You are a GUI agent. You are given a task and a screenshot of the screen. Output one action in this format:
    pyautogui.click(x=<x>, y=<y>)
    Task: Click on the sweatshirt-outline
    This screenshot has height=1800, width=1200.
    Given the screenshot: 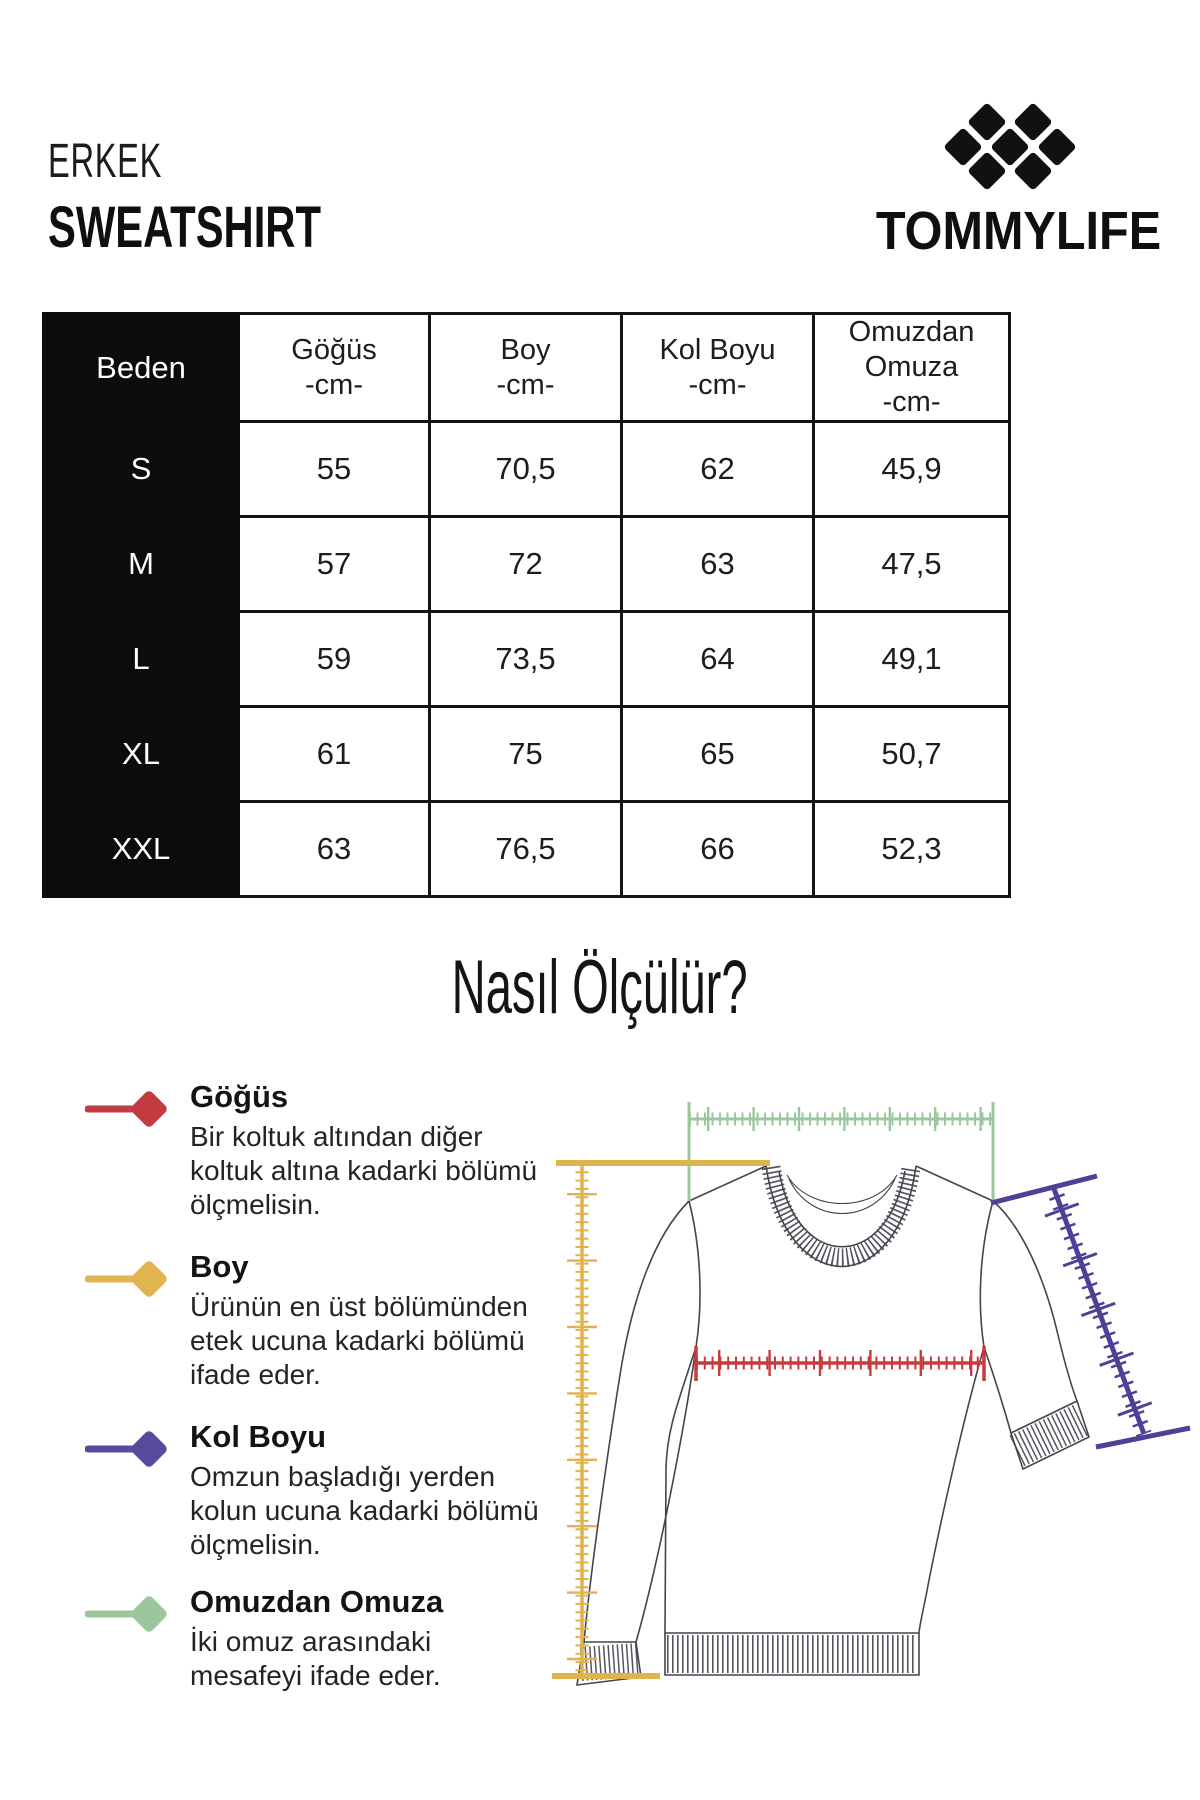 What is the action you would take?
    pyautogui.click(x=833, y=1425)
    